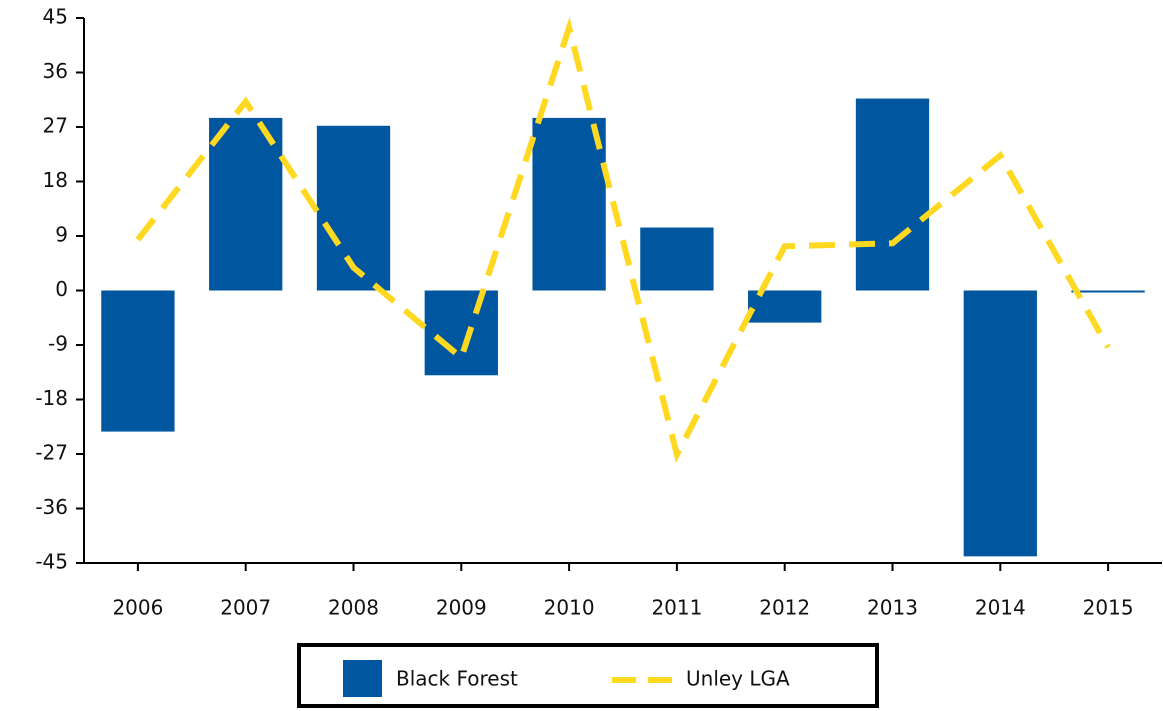 The height and width of the screenshot is (711, 1163). I want to click on legend-swatch, so click(362, 678).